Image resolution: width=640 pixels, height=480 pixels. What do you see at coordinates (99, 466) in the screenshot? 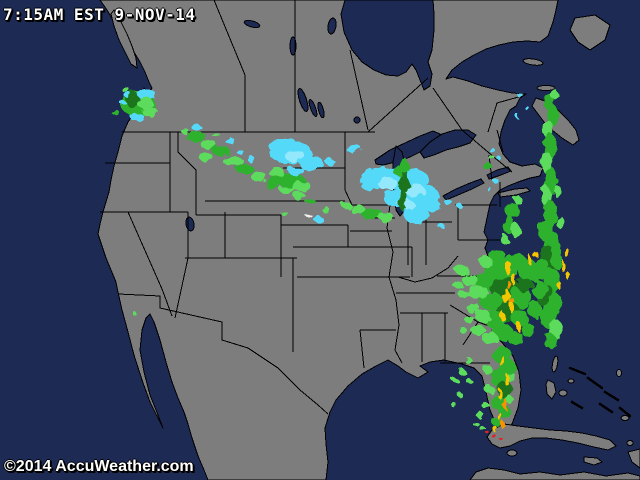
I see `copyright-label: ©2014 AccuWeather.com` at bounding box center [99, 466].